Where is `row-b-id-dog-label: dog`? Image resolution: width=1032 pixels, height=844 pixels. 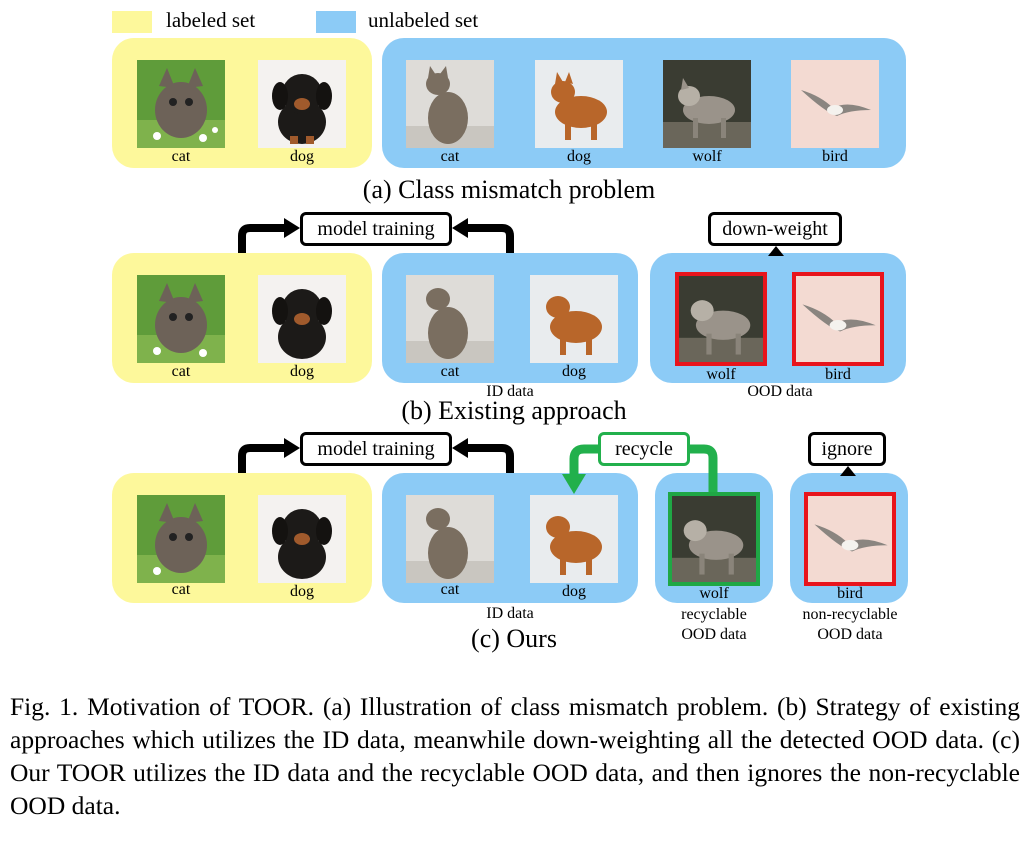
row-b-id-dog-label: dog is located at coordinates (574, 371).